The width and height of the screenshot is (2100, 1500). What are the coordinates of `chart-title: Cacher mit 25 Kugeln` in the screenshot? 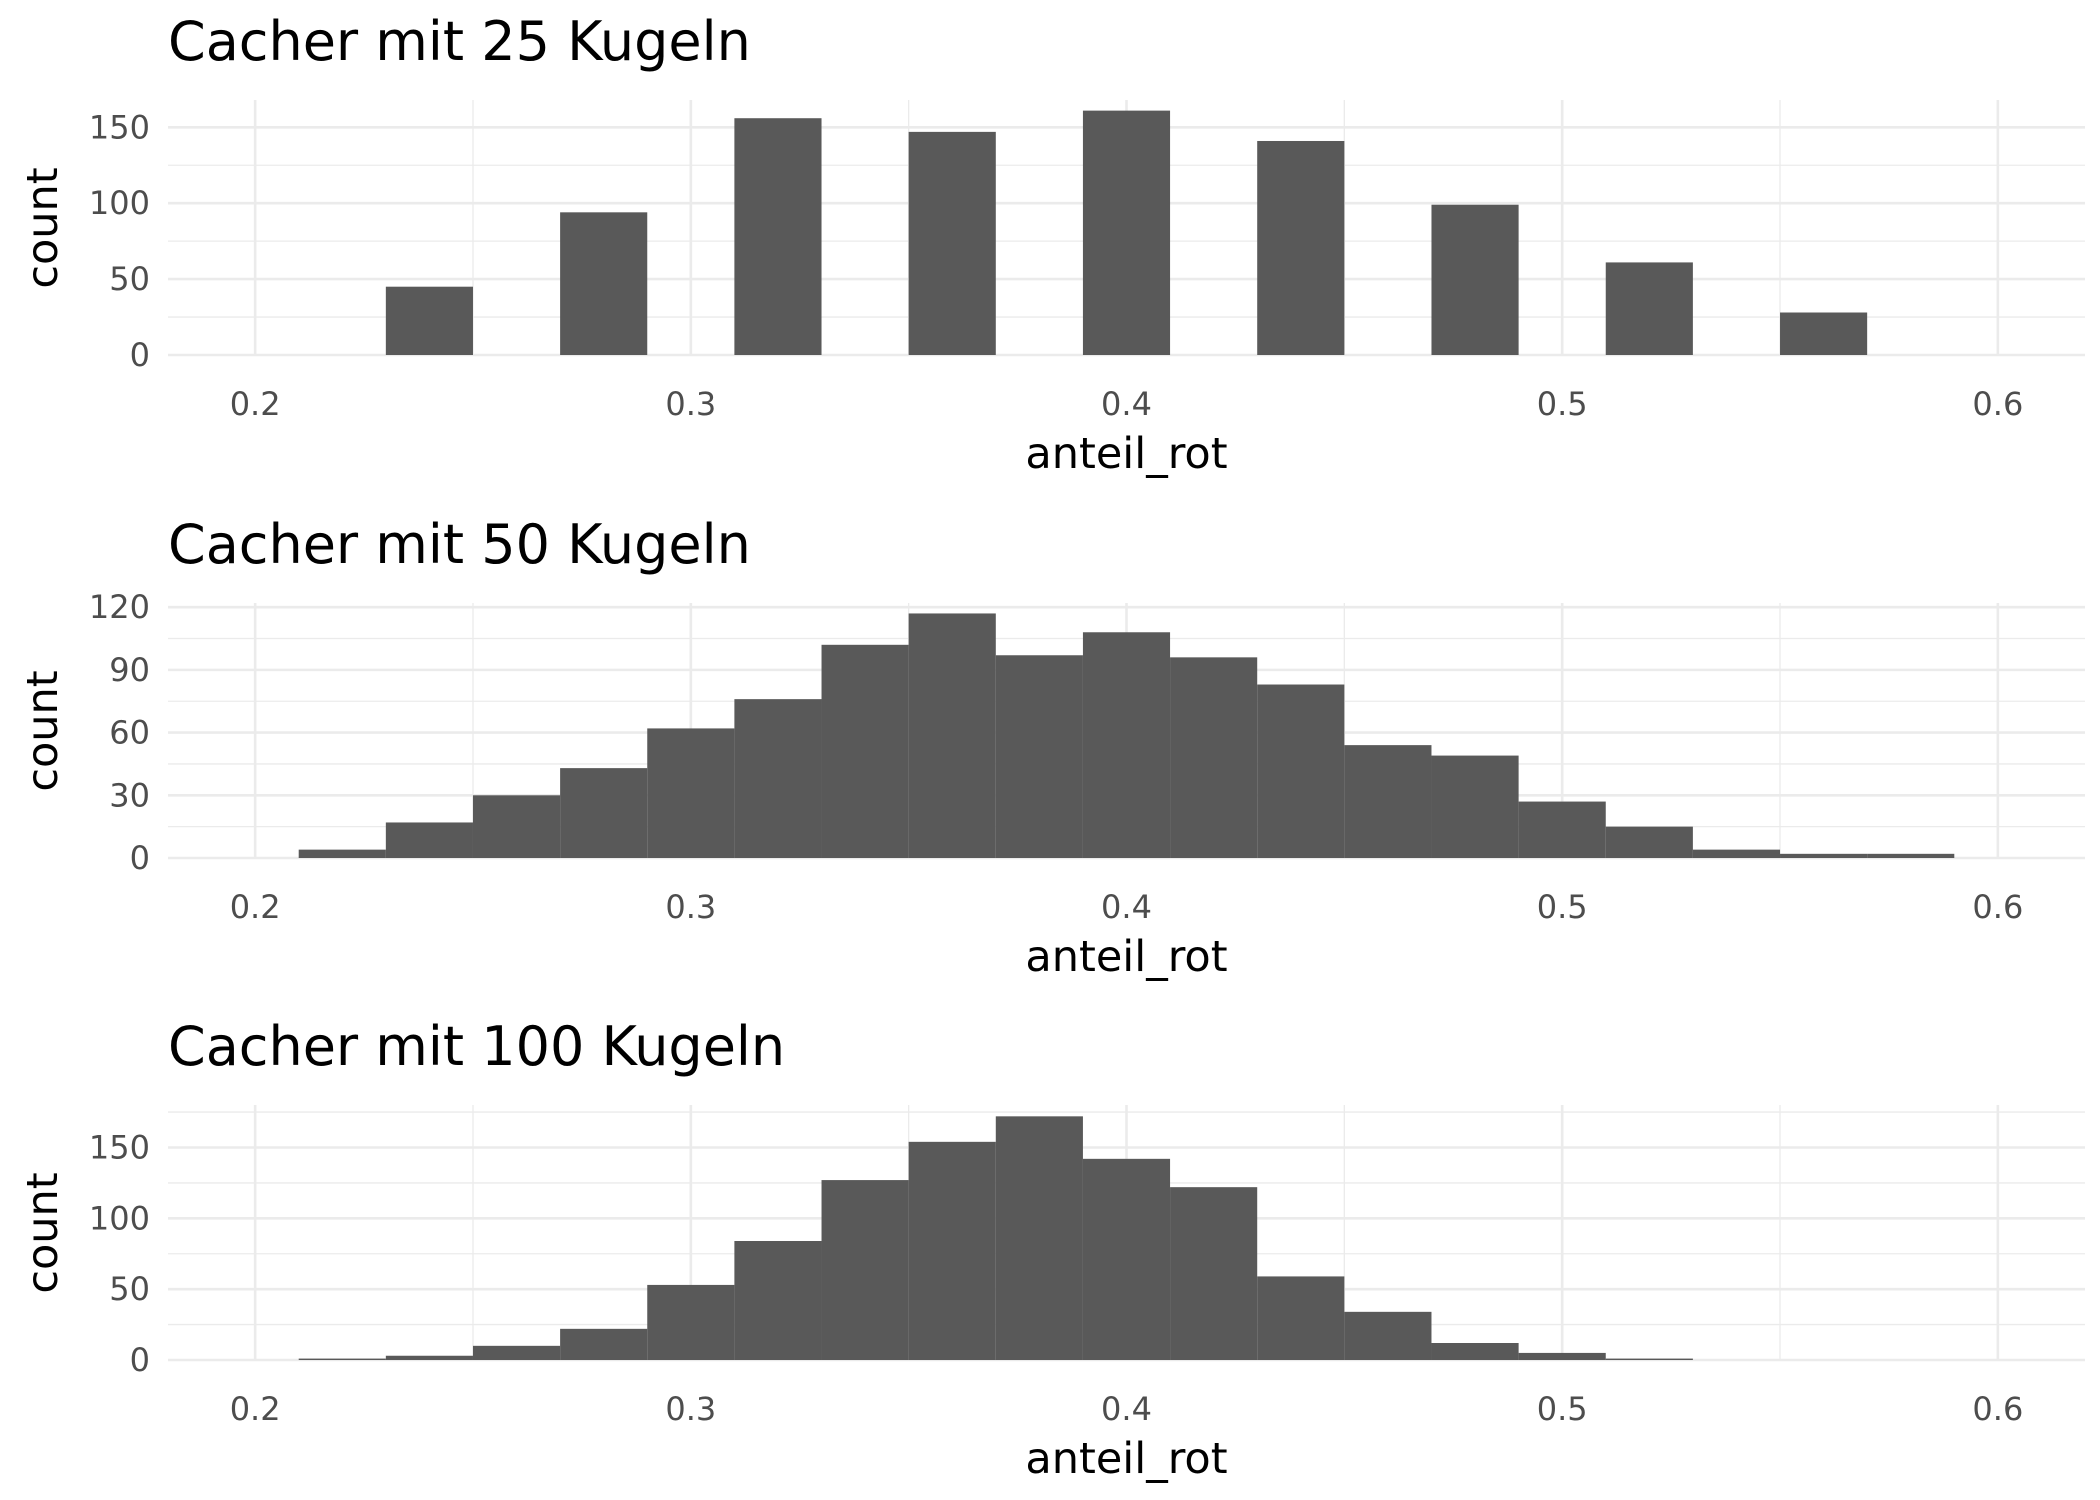 It's located at (459, 41).